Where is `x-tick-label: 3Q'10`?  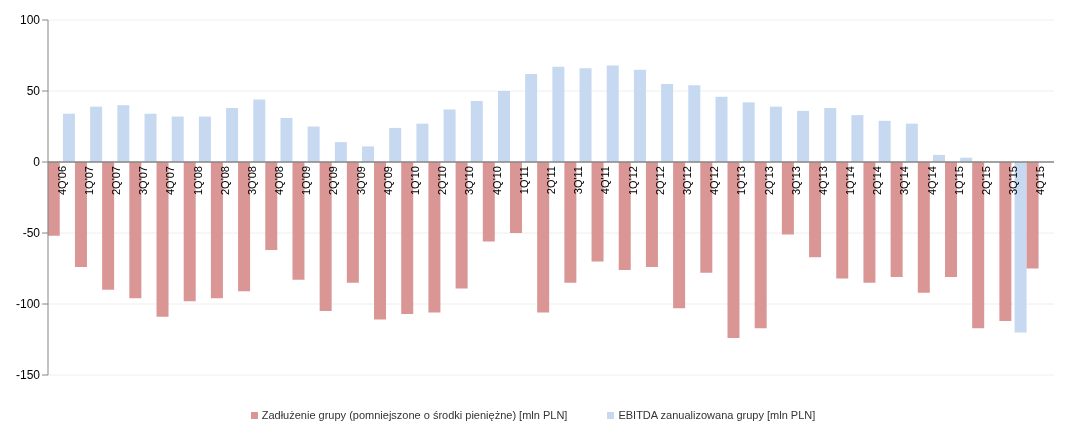 x-tick-label: 3Q'10 is located at coordinates (469, 181).